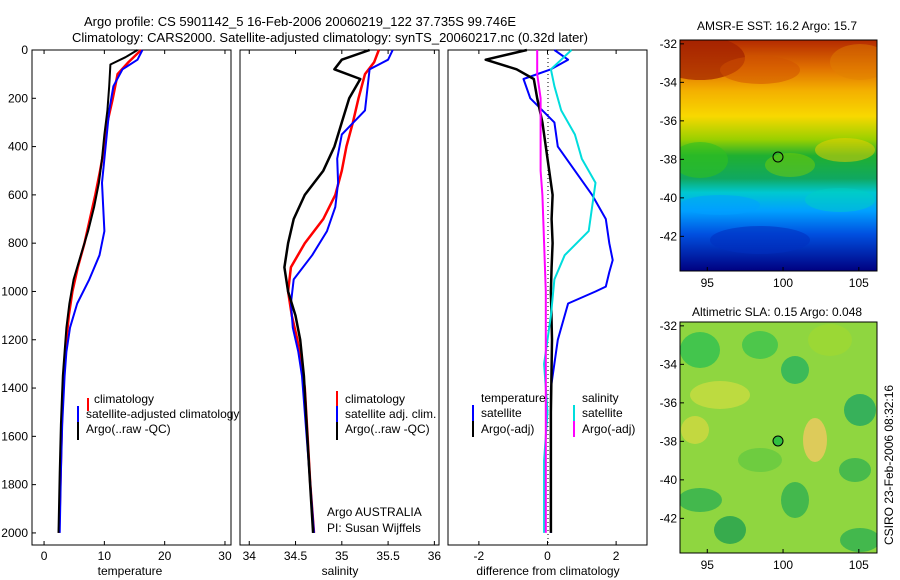  Describe the element at coordinates (435, 556) in the screenshot. I see `x-tick-label: 36` at that location.